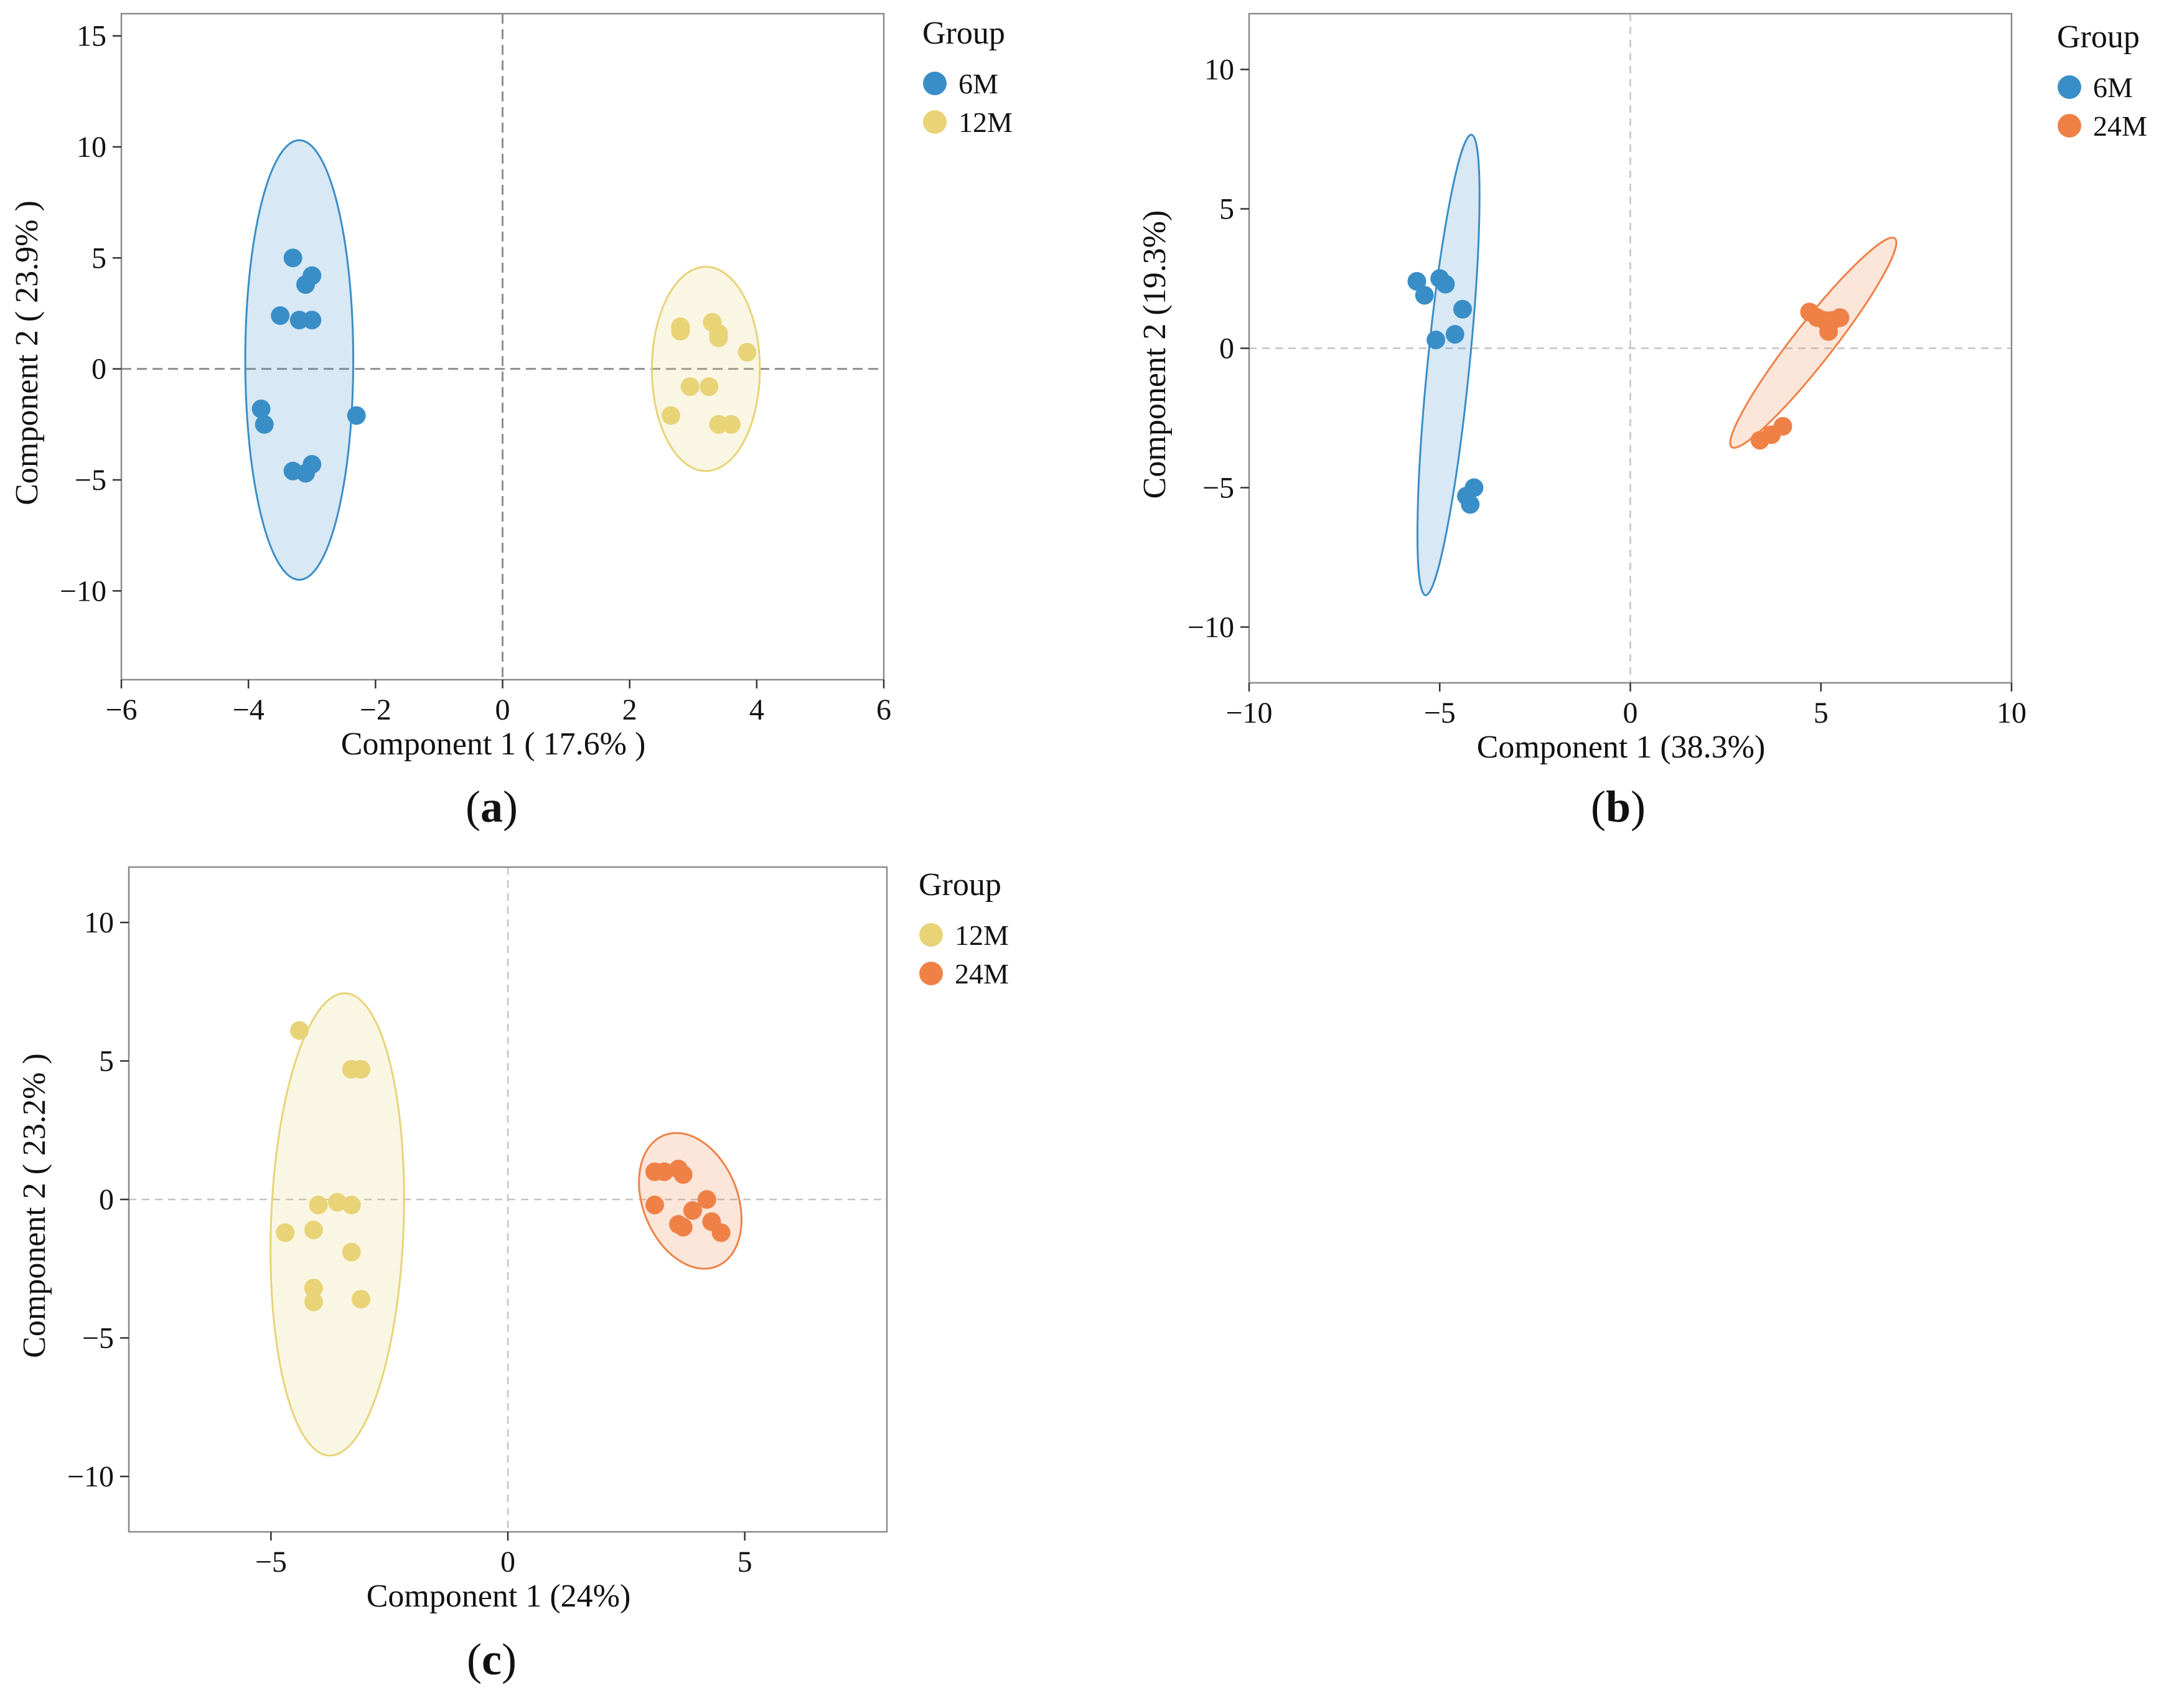  I want to click on y-axis-label: Component 2 ( 23.2% ), so click(35, 1205).